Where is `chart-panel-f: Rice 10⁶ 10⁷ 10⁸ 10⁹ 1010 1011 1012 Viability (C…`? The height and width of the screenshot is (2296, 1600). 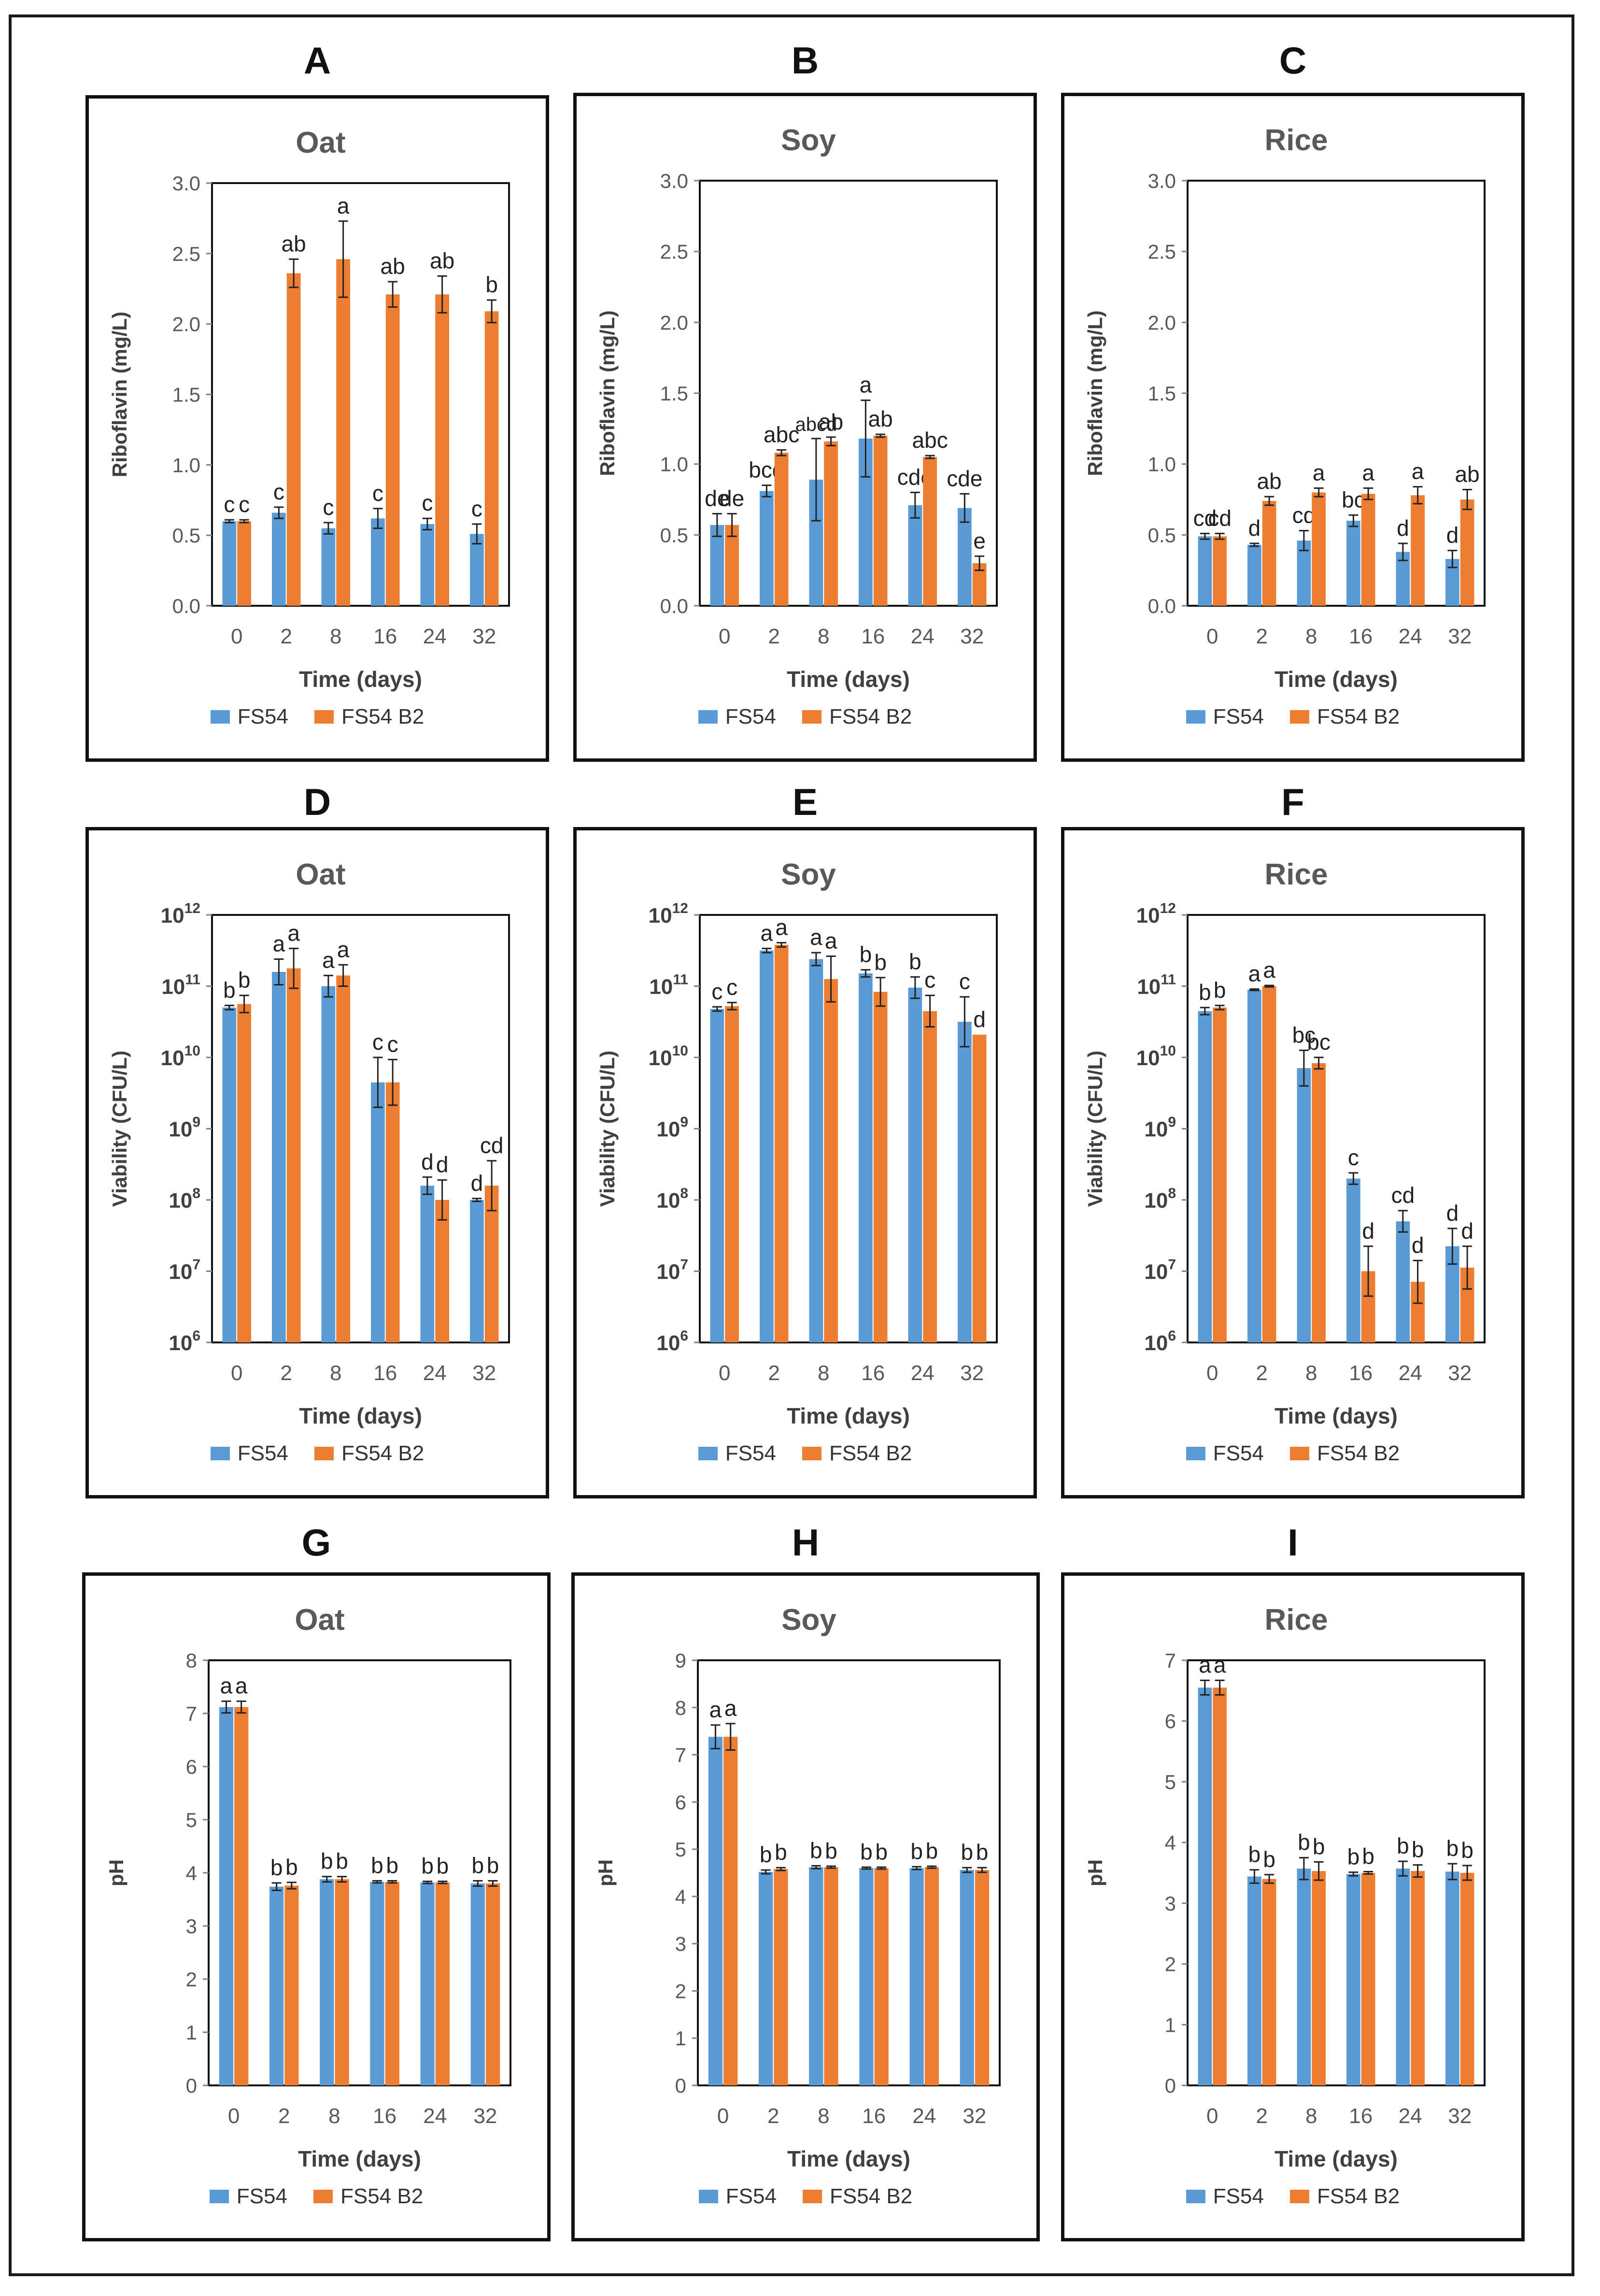
chart-panel-f: Rice 10⁶ 10⁷ 10⁸ 10⁹ 1010 1011 1012 Viability (C… is located at coordinates (1293, 1162).